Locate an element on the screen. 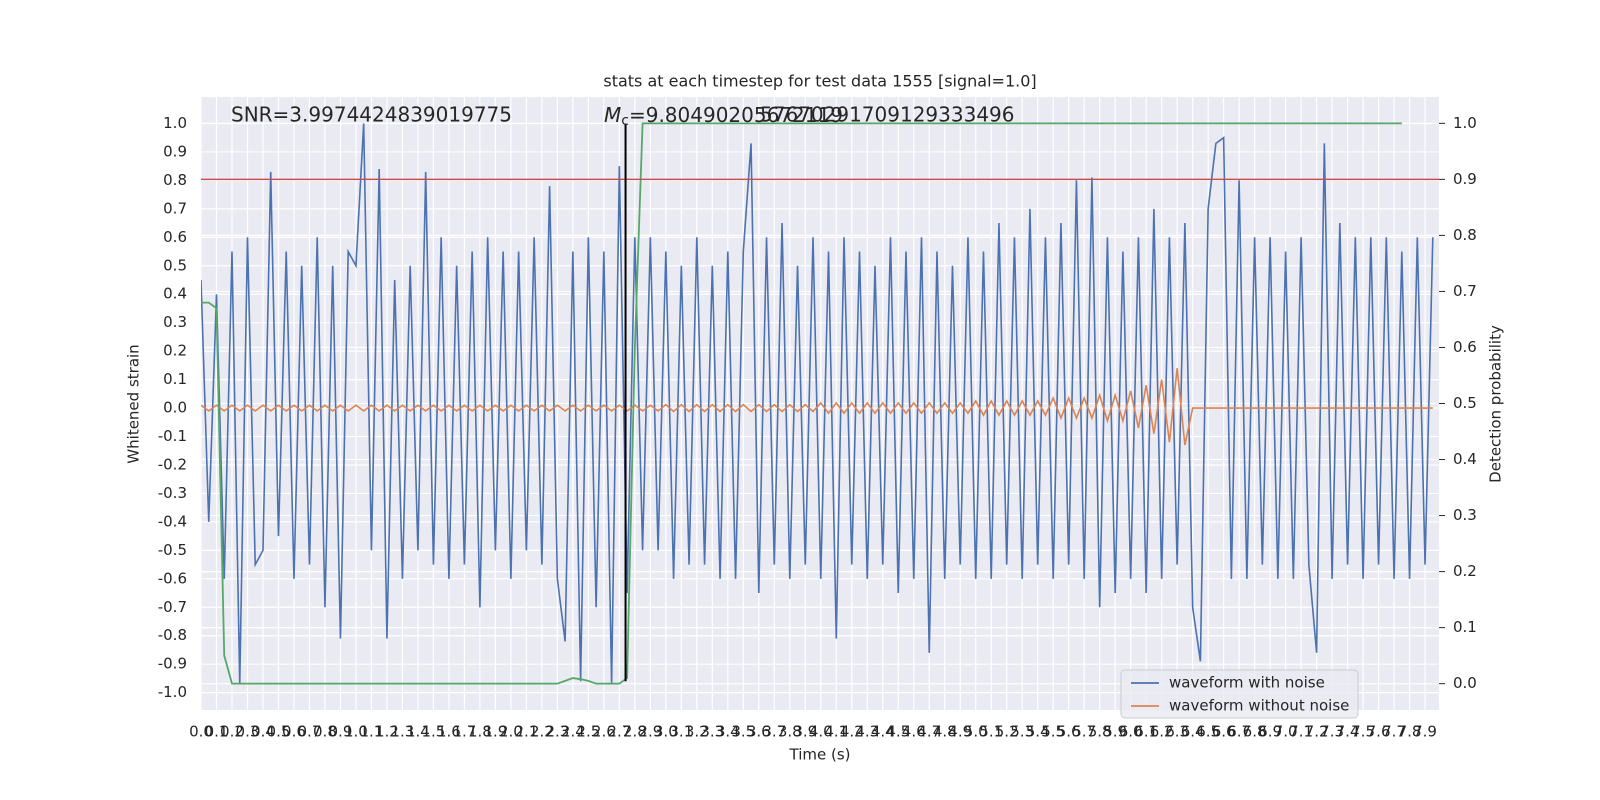 This screenshot has width=1600, height=800. y-tick-label: 0.9 is located at coordinates (175, 151).